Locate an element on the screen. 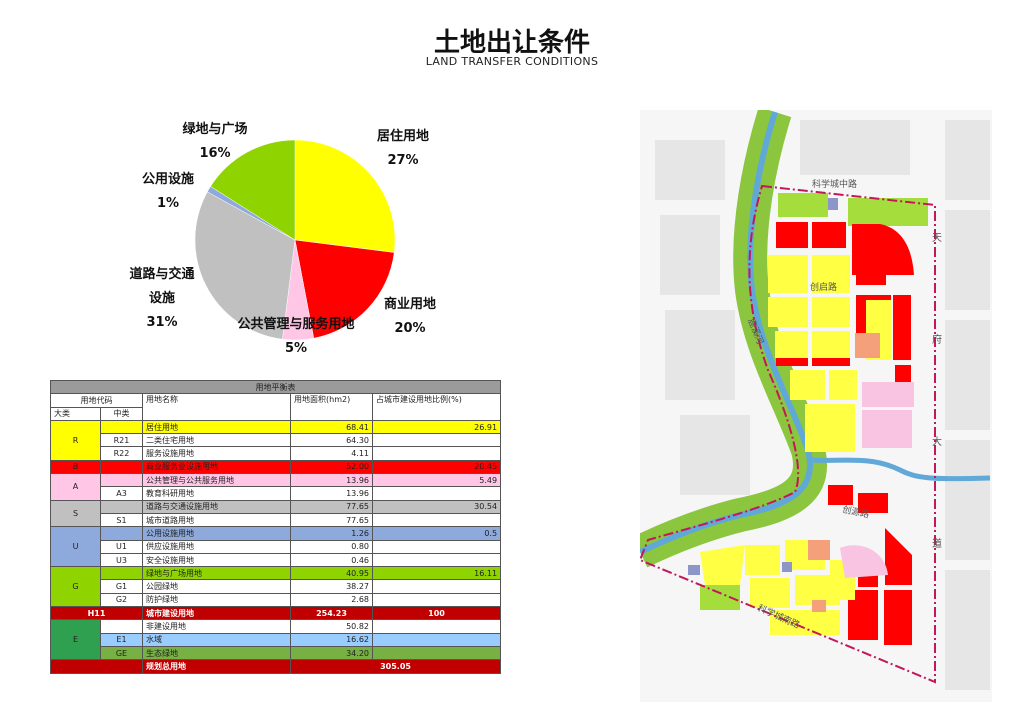  table-row: U 公用设施用地 1.26 0.5 is located at coordinates (276, 547).